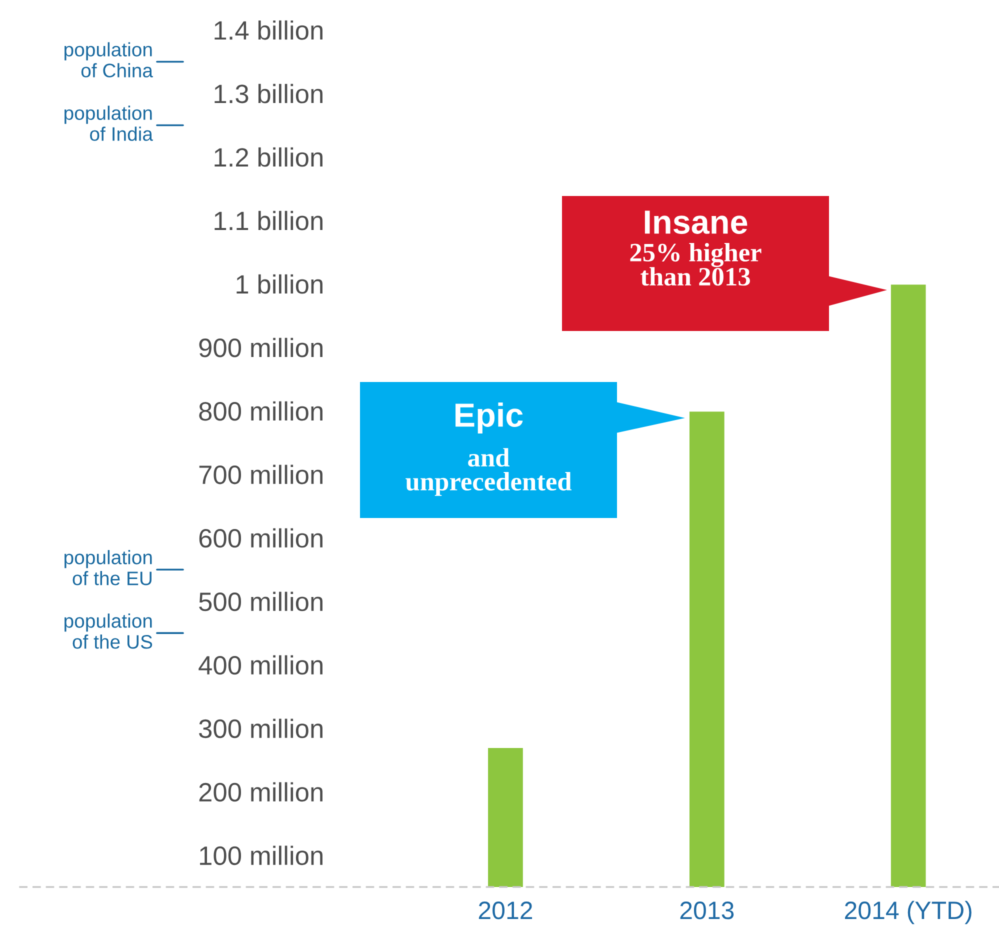 This screenshot has width=999, height=937. Describe the element at coordinates (505, 911) in the screenshot. I see `x-tick-label: 2012` at that location.